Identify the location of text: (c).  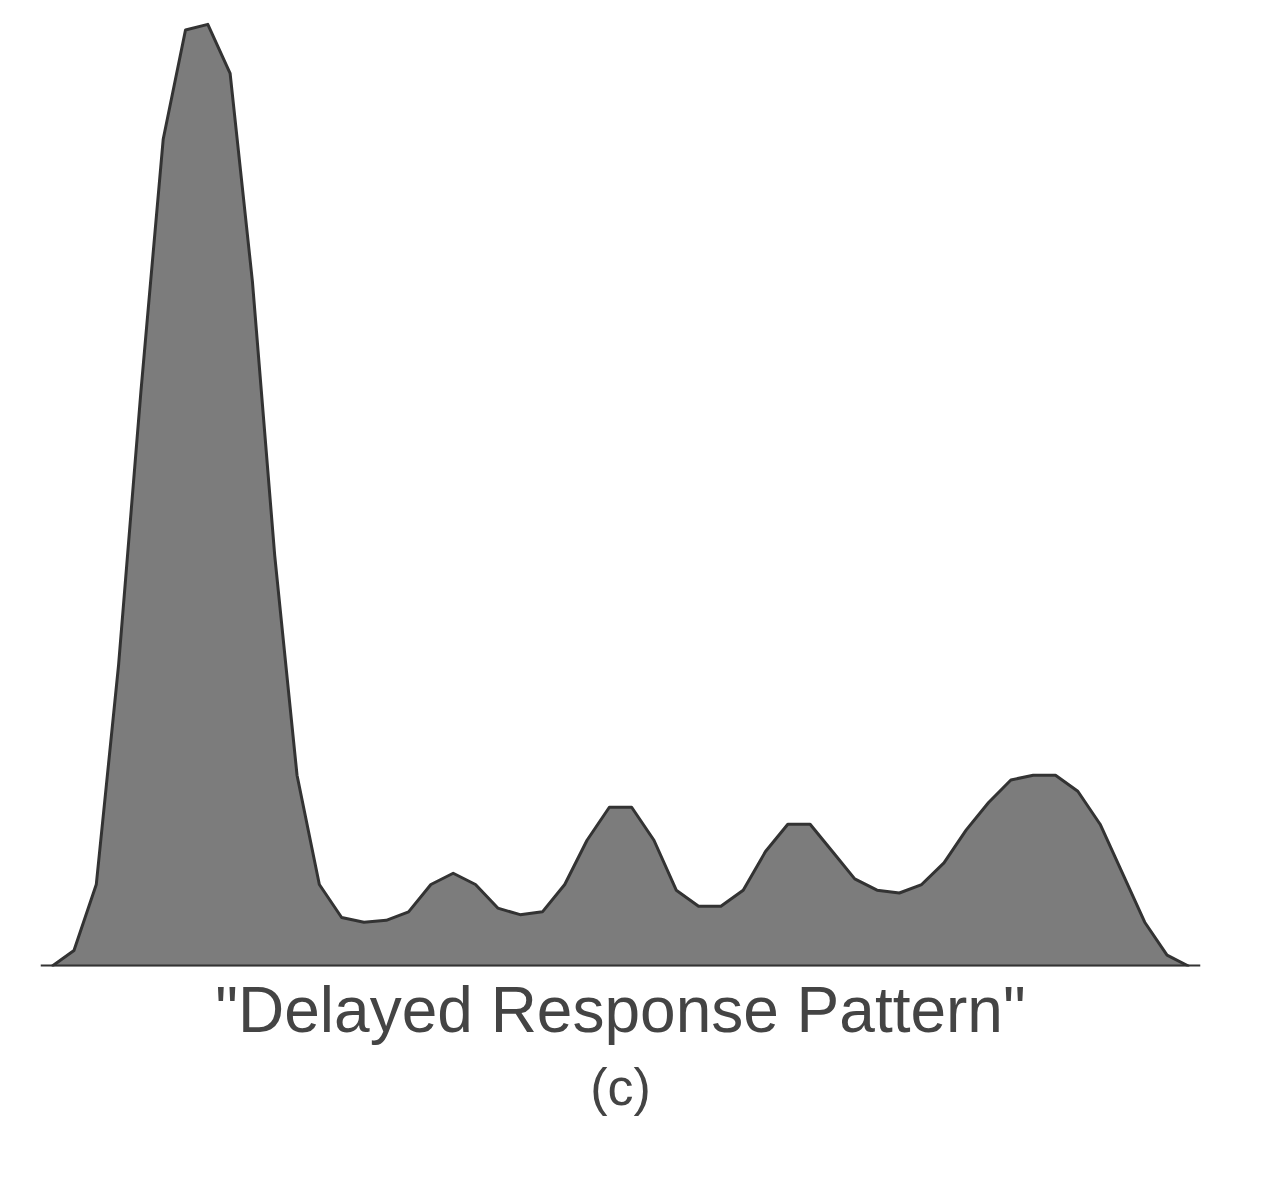
(620, 1086).